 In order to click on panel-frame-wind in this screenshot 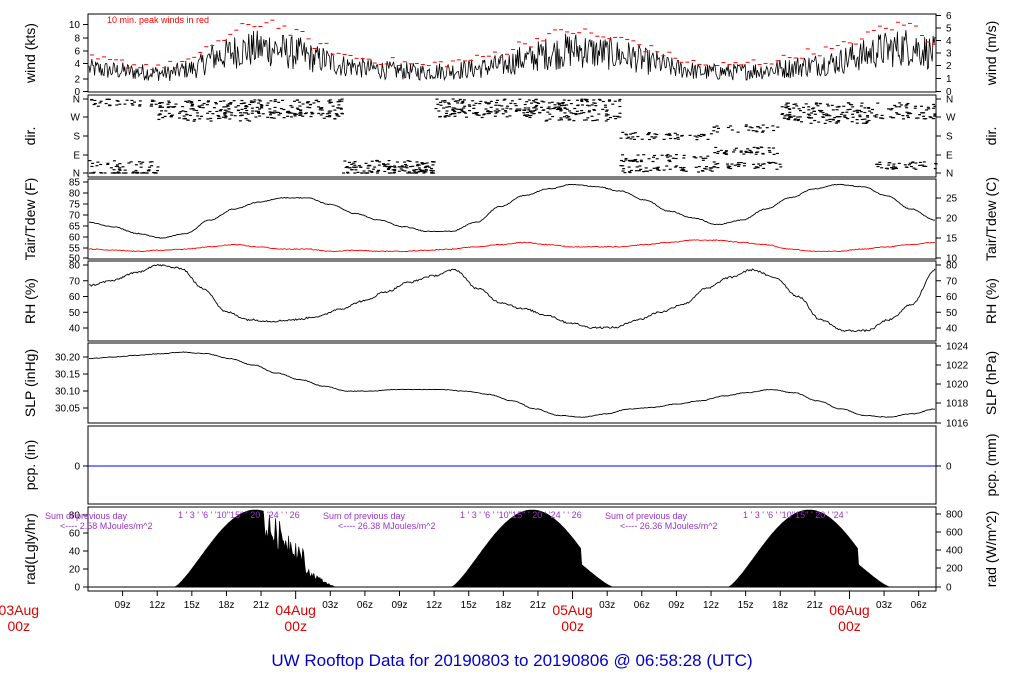, I will do `click(512, 53)`.